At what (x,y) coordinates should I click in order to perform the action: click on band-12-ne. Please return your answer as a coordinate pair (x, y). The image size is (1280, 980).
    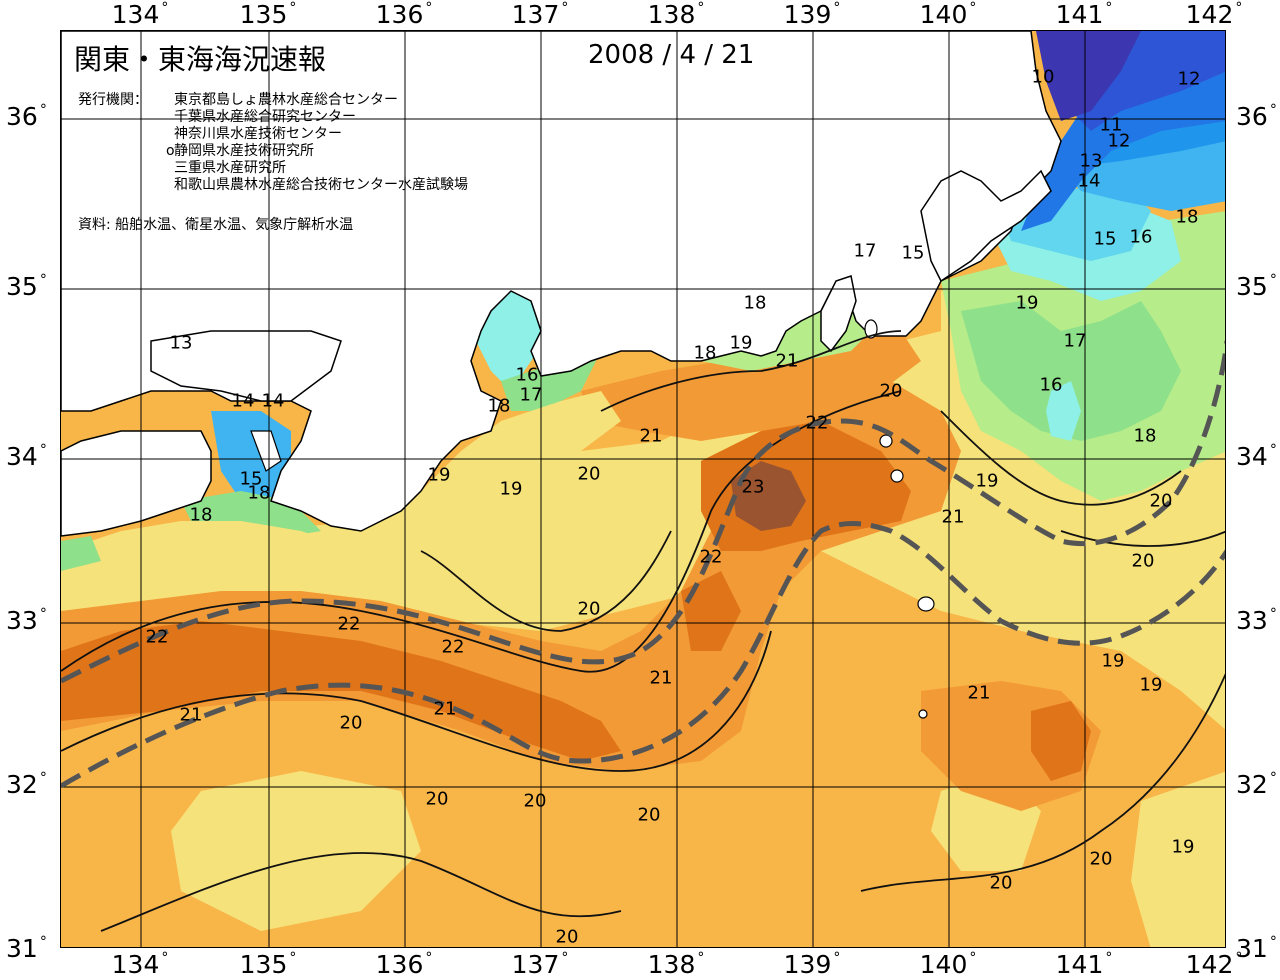
    Looking at the image, I should click on (1123, 146).